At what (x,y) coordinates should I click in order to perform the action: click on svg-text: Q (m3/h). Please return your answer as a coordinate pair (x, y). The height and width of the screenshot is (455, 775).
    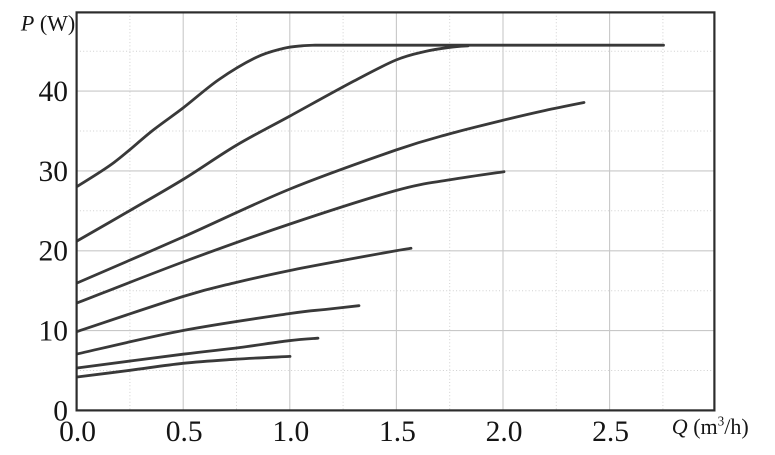
    Looking at the image, I should click on (710, 426).